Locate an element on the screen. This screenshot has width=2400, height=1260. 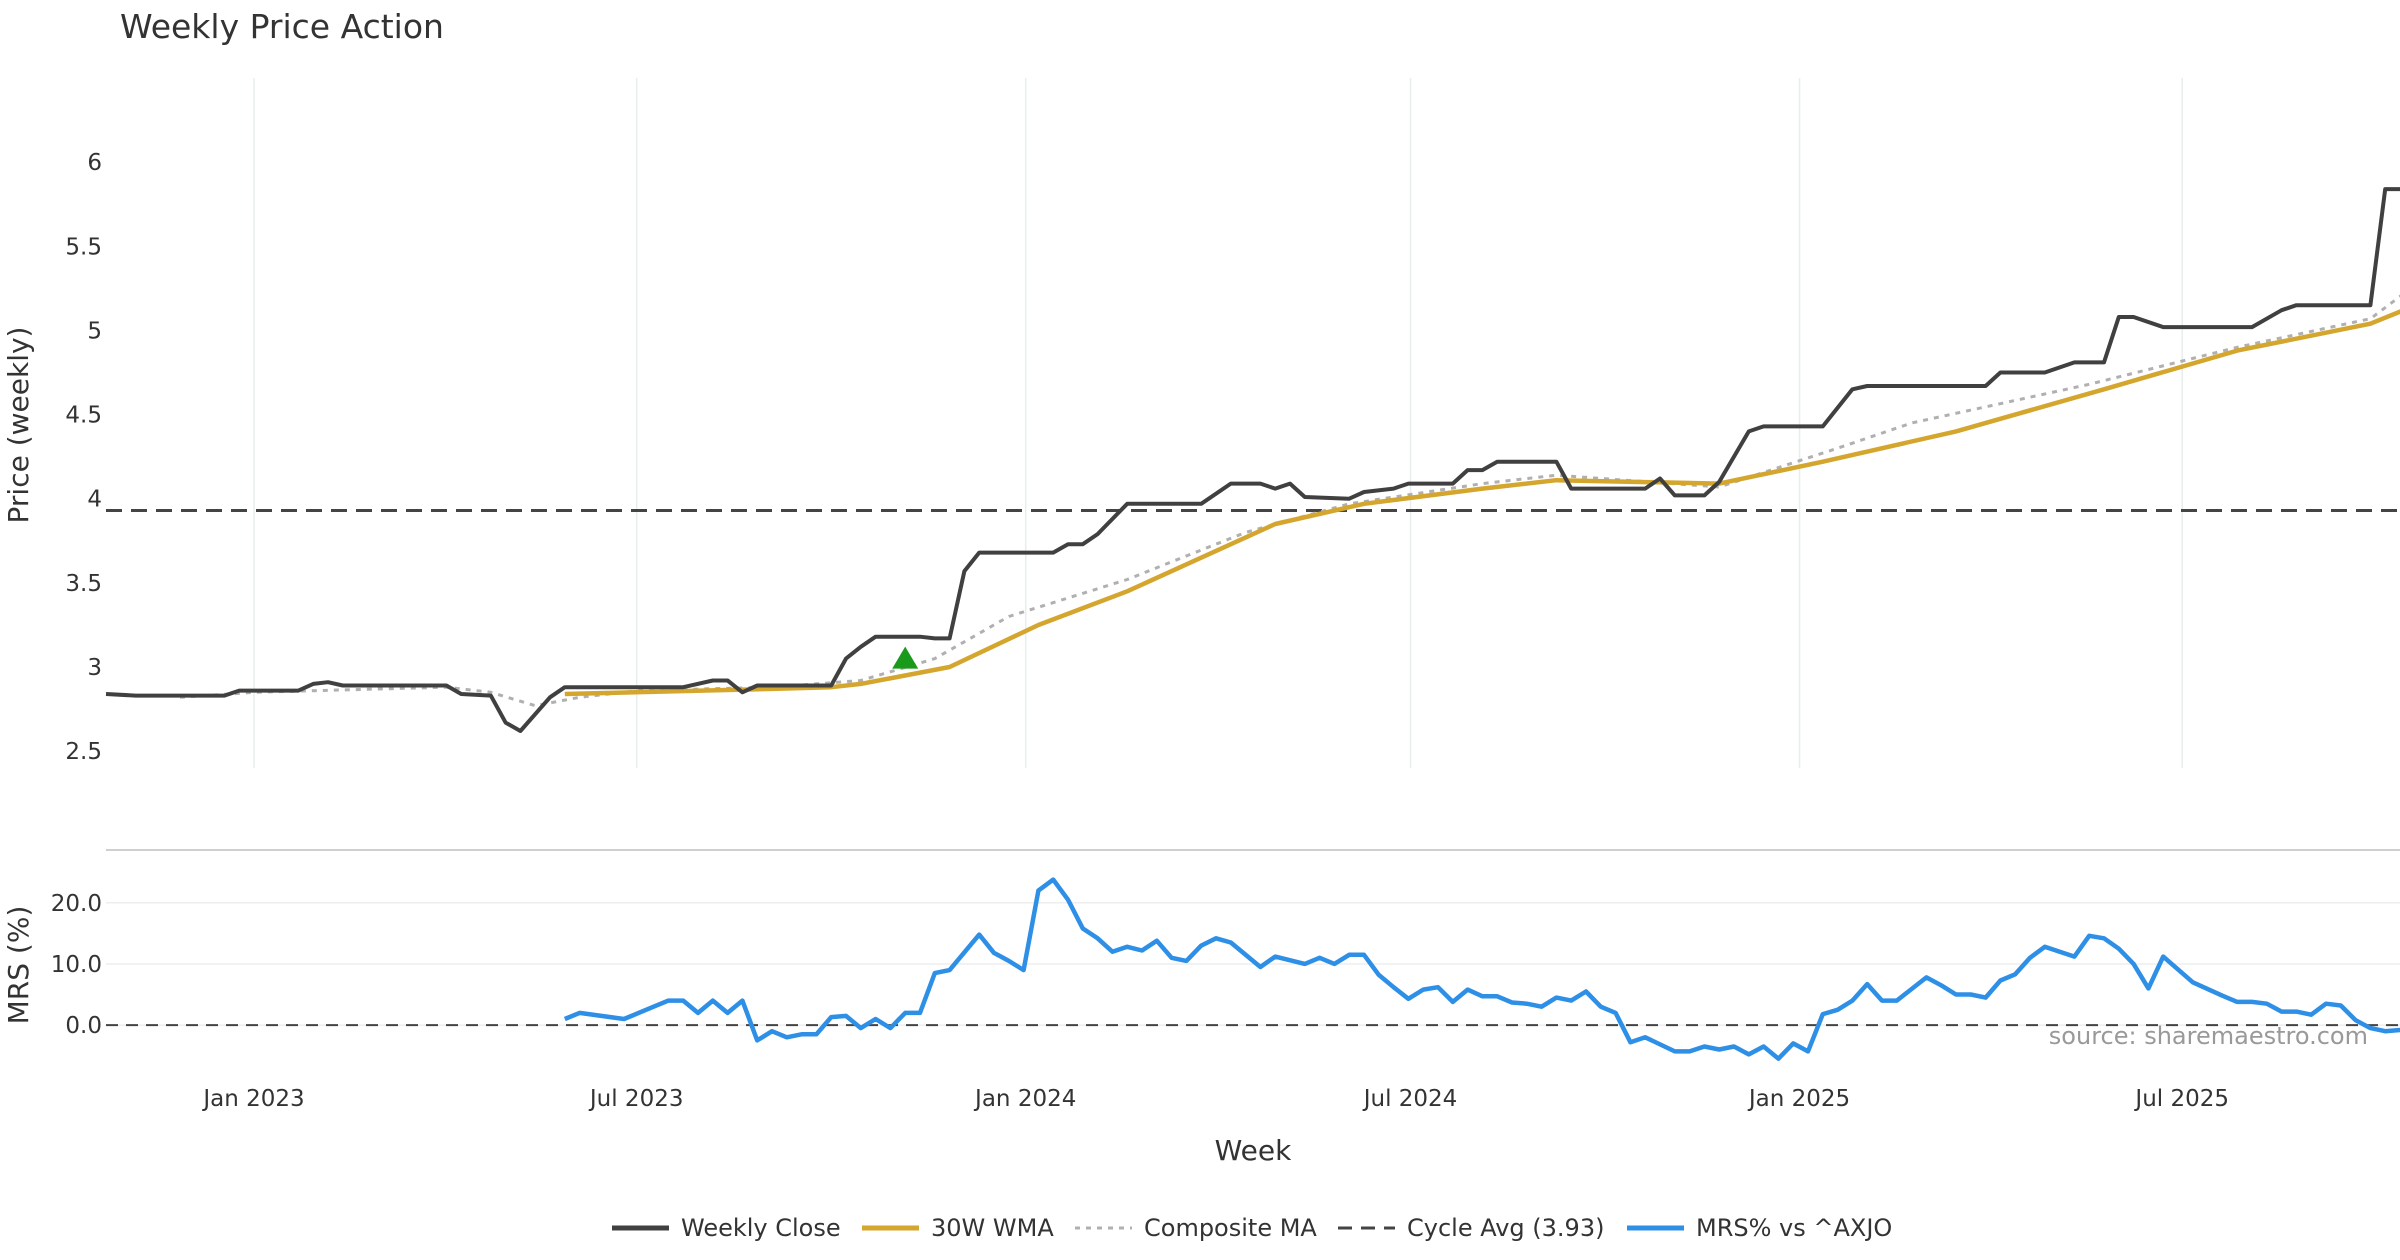
price-y-tick-label: 3.5 is located at coordinates (83, 584).